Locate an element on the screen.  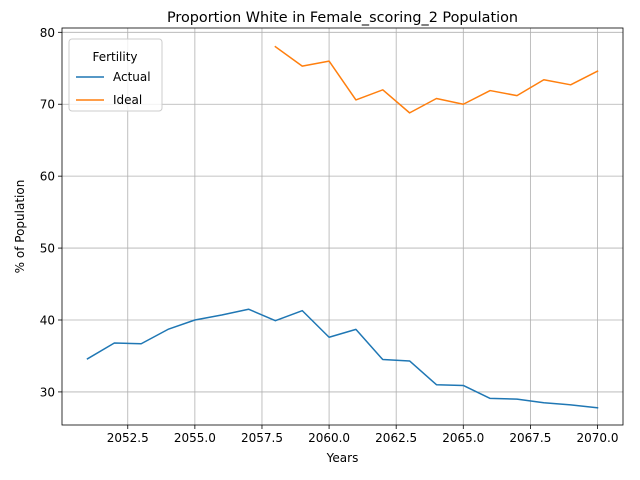
x-tick-label: 2070.0 is located at coordinates (598, 438).